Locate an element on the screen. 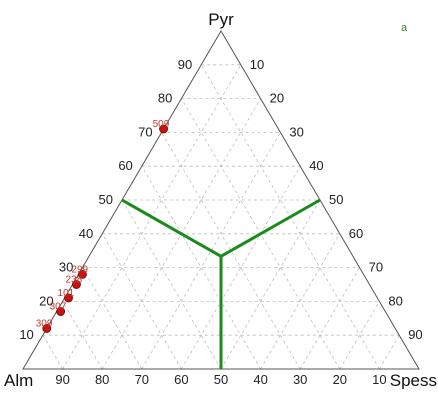 The height and width of the screenshot is (394, 438). tick-label-right: 20 is located at coordinates (277, 98).